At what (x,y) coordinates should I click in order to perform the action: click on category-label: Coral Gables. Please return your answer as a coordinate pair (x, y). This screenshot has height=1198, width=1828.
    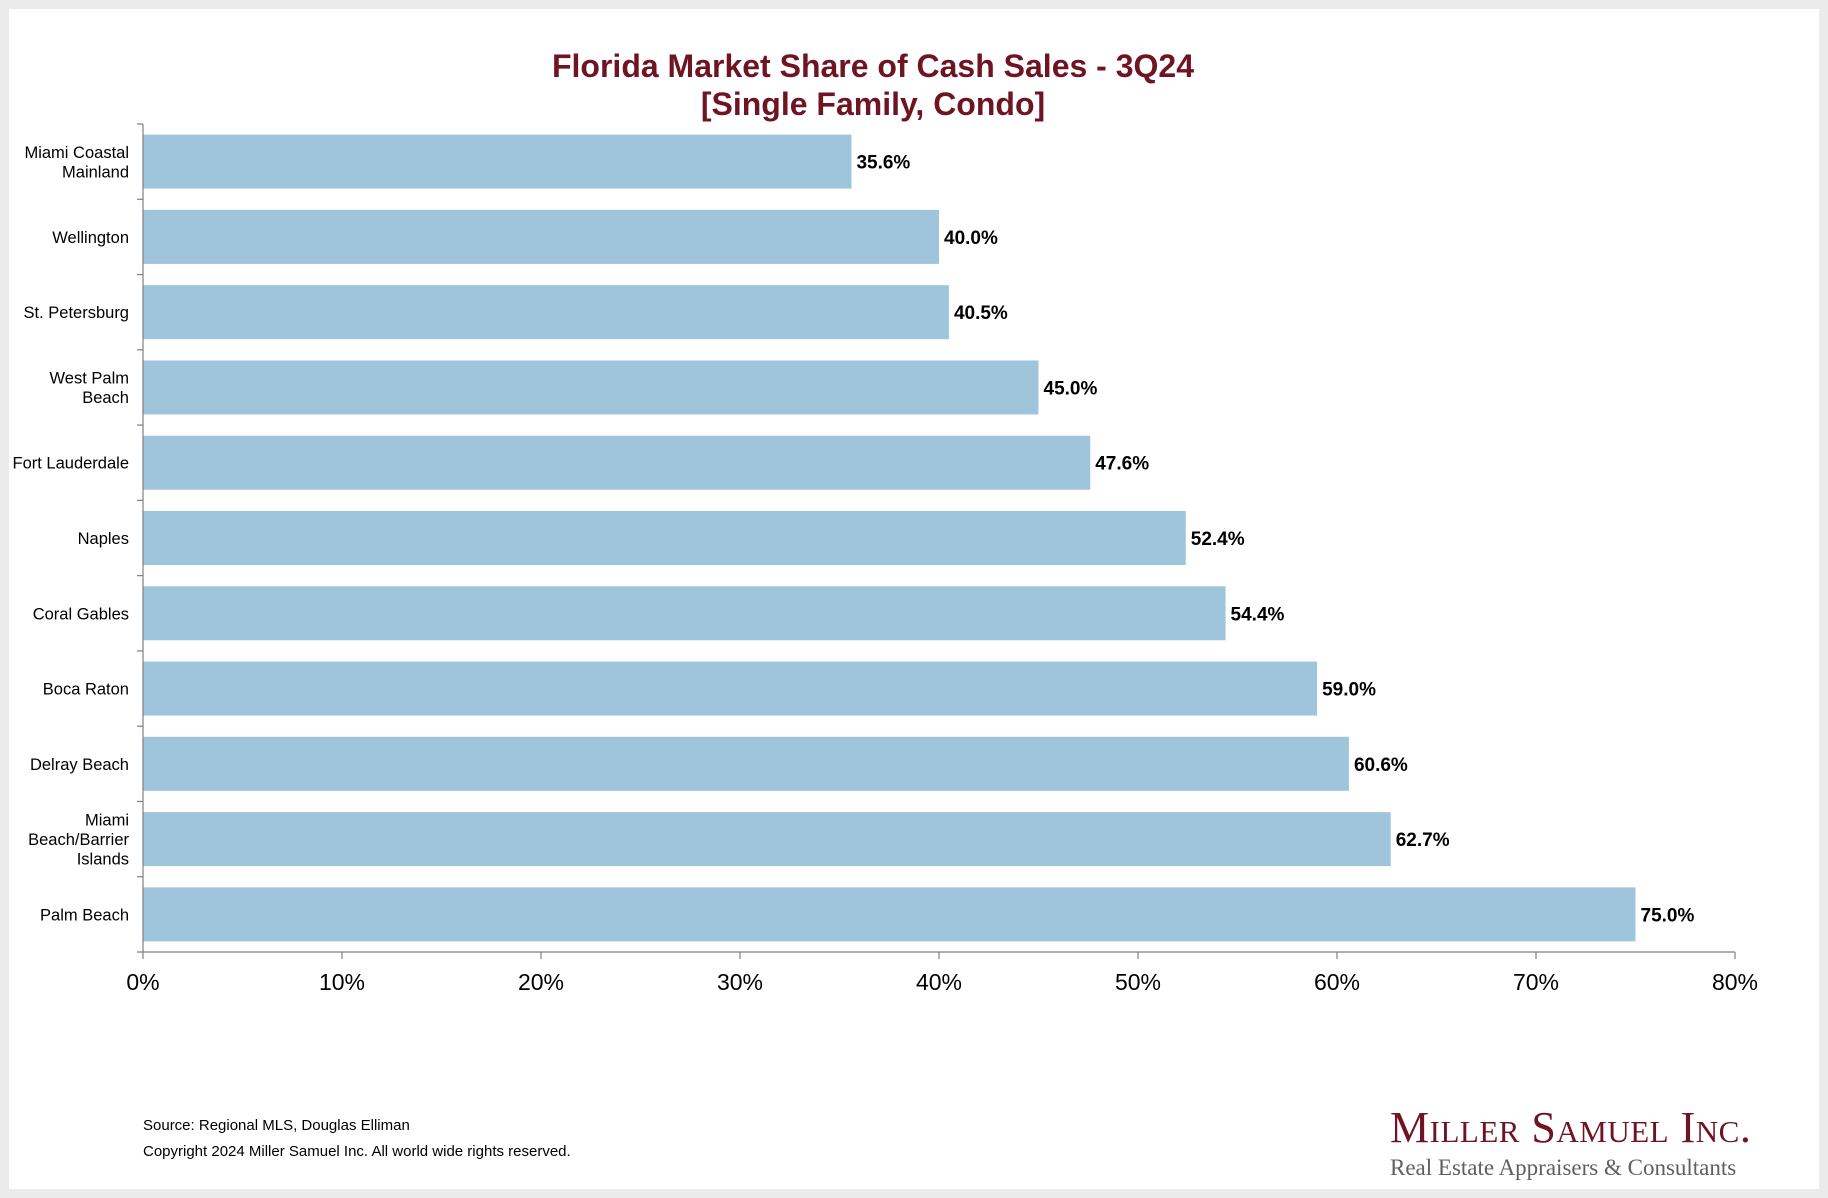
    Looking at the image, I should click on (81, 614).